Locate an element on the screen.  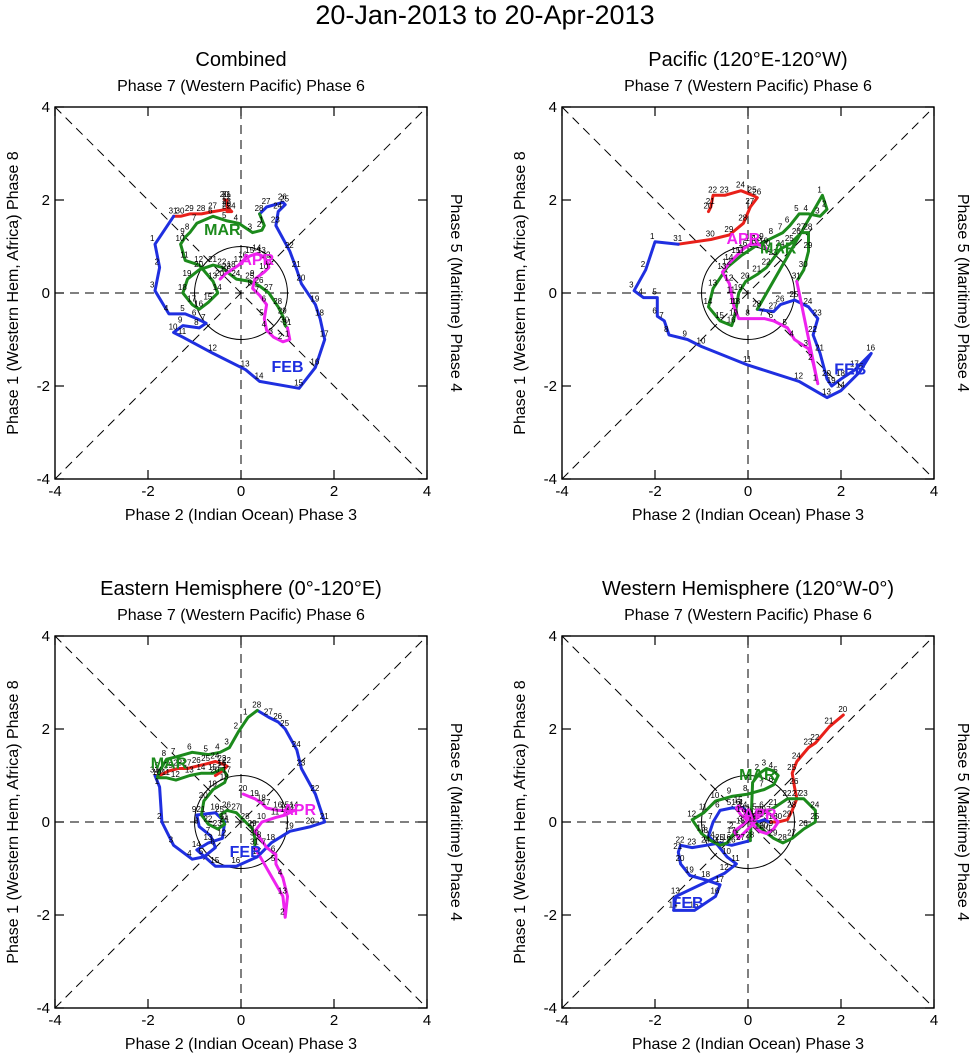
x-tick-label: 4 is located at coordinates (934, 1020).